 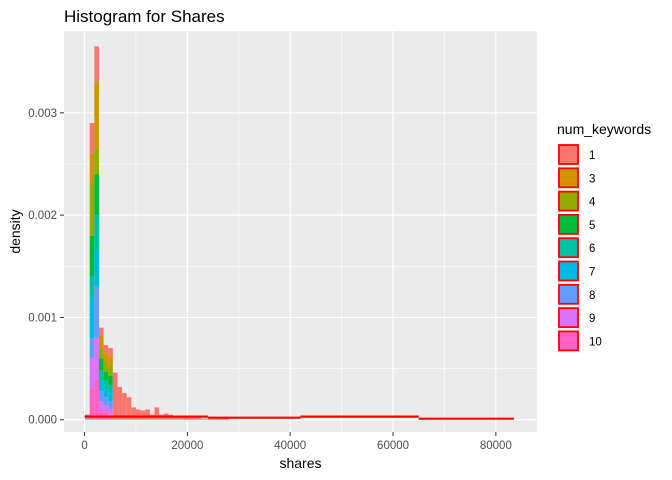 What do you see at coordinates (144, 16) in the screenshot?
I see `chart-title: Histogram for Shares` at bounding box center [144, 16].